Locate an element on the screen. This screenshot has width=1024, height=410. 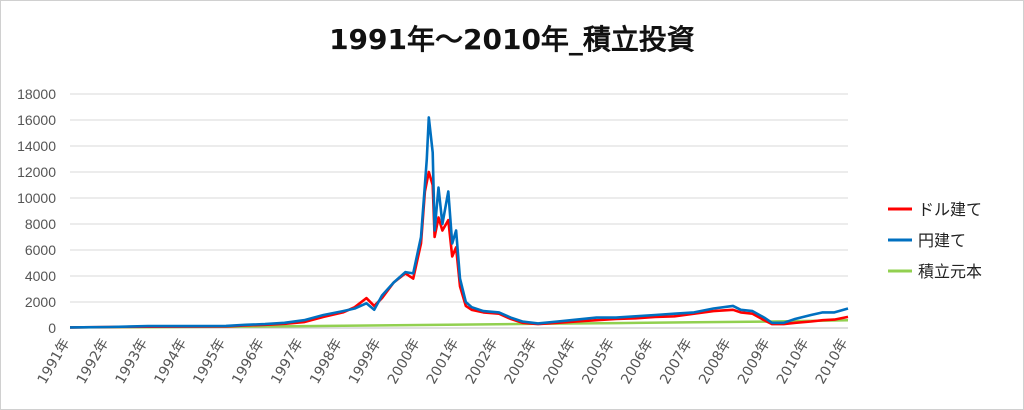
y-tick-label: 2000 is located at coordinates (40, 302).